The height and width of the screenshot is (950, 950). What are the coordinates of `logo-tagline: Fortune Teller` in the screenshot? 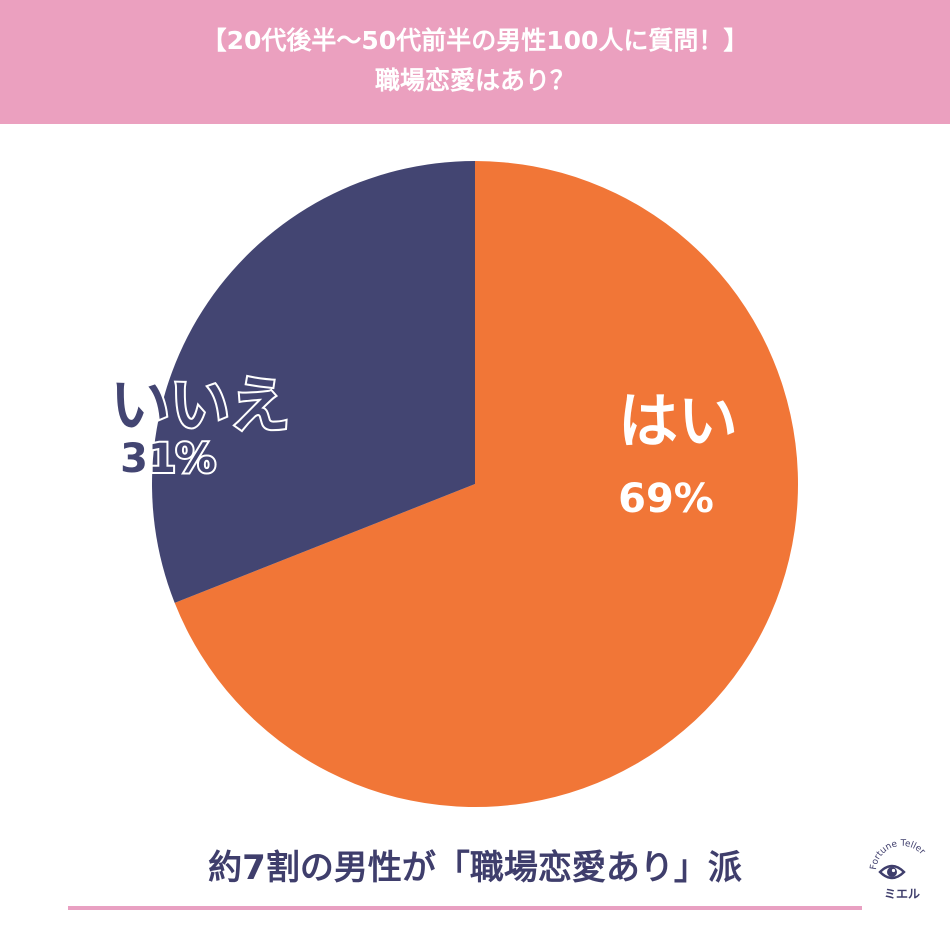 It's located at (898, 855).